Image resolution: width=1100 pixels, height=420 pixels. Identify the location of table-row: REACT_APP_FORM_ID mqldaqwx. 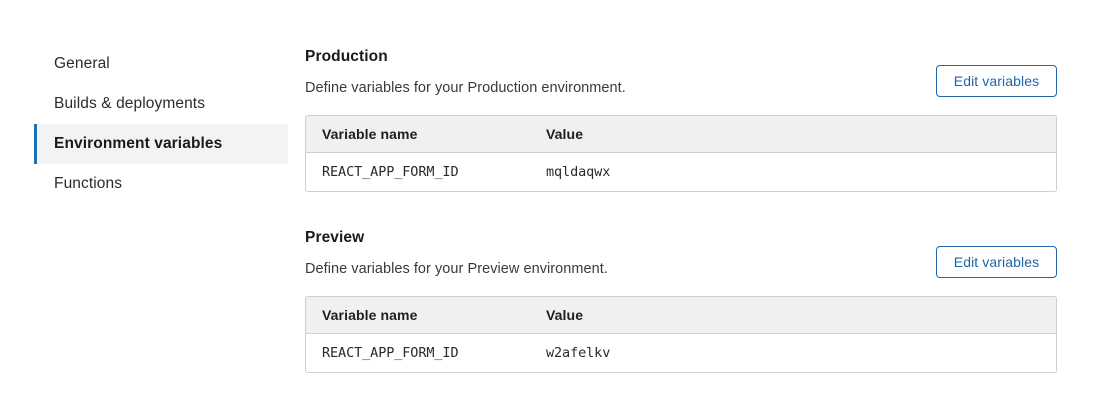
(681, 172).